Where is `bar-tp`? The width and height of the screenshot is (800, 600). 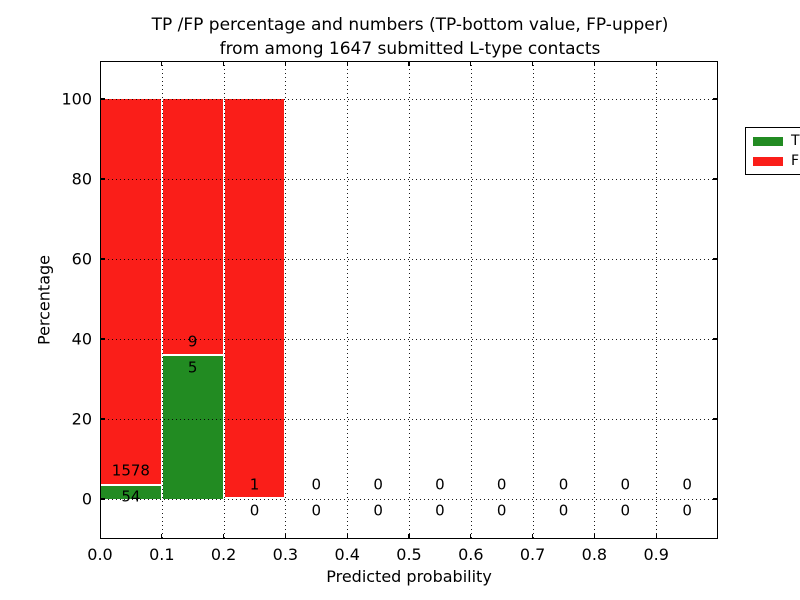 bar-tp is located at coordinates (192, 427).